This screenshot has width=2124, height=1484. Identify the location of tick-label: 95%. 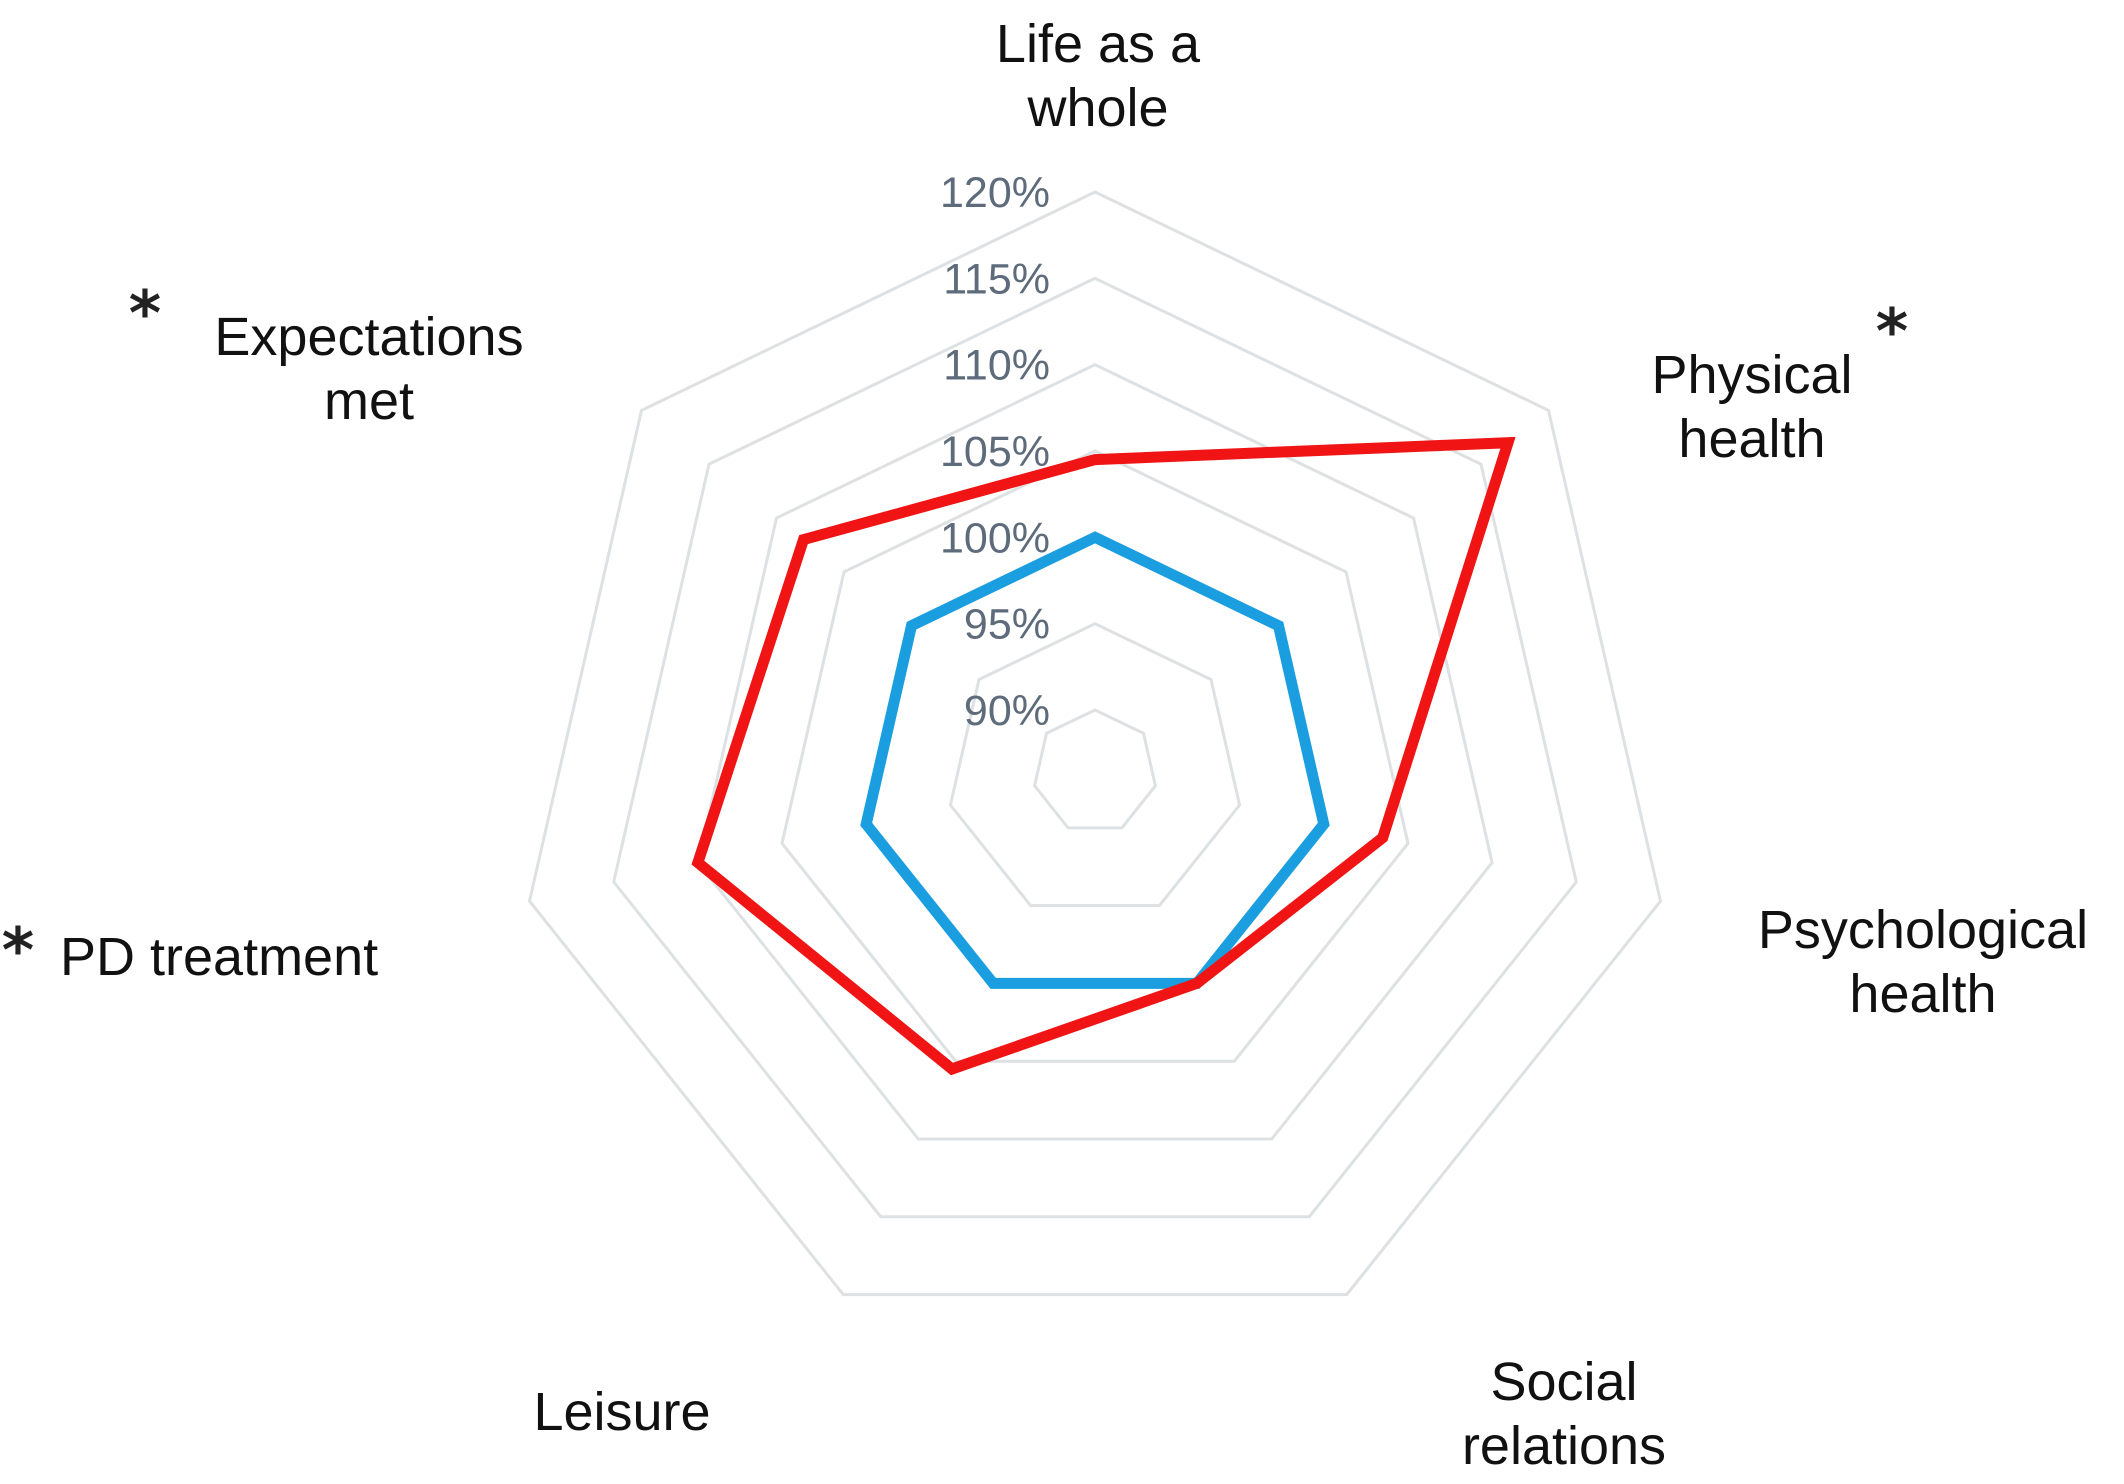
(1007, 625).